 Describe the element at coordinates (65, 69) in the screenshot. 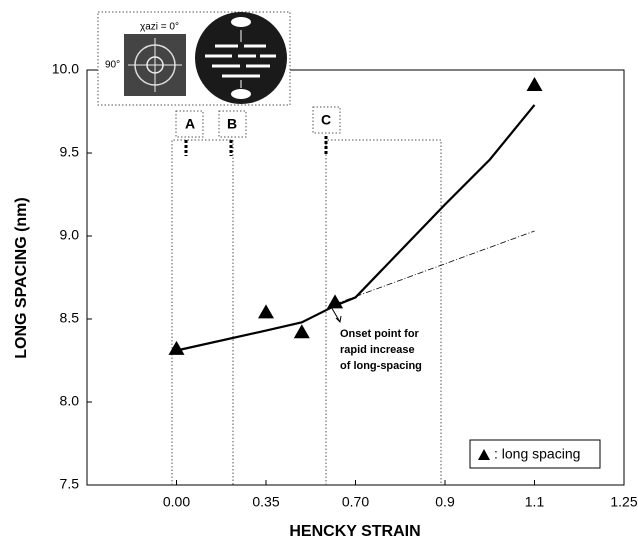

I see `y-tick-label: 10.0` at that location.